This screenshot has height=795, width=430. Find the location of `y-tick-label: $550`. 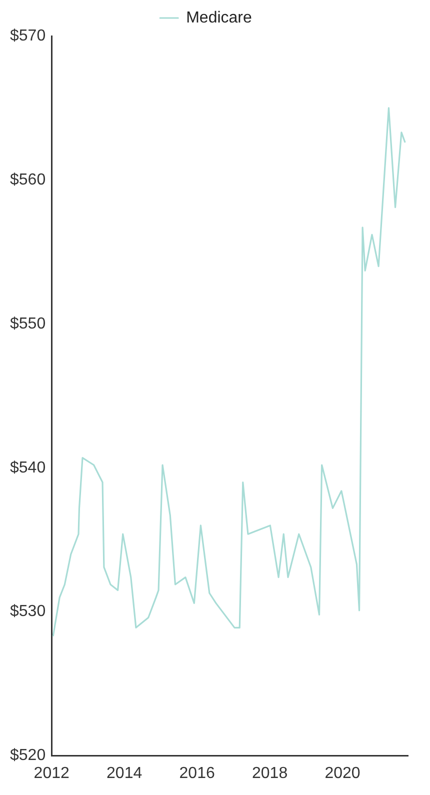

y-tick-label: $550 is located at coordinates (28, 323).